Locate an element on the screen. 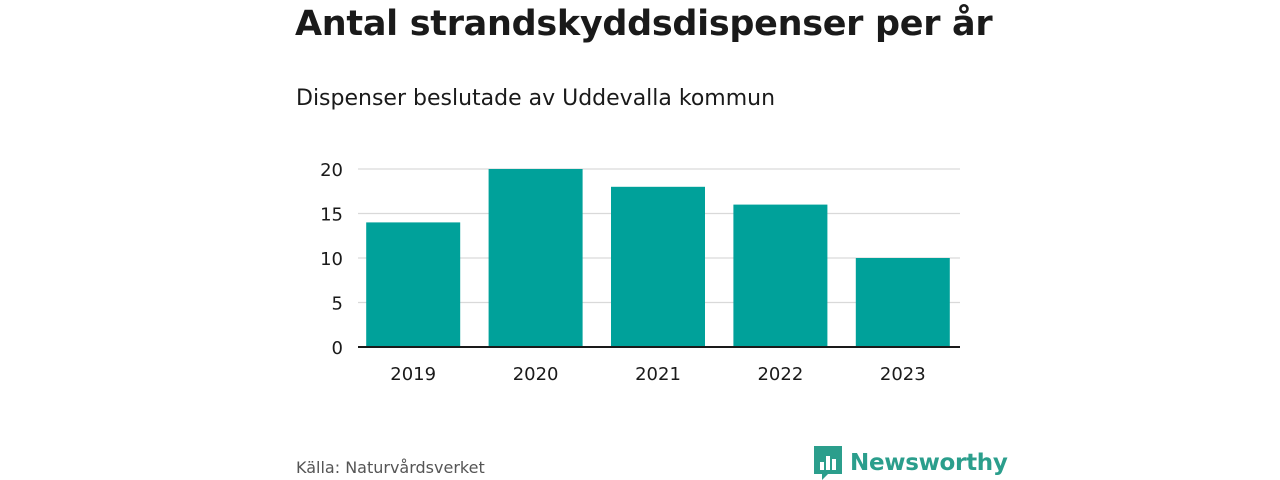 The image size is (1280, 480). chart-subtitle: Dispenser beslutade av Uddevalla kommun is located at coordinates (536, 98).